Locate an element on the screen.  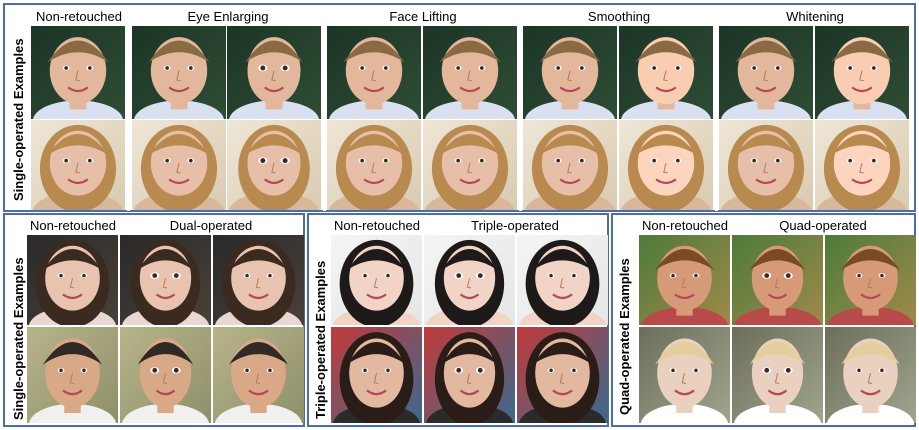
header-dual-operated: Dual-operated is located at coordinates (211, 225).